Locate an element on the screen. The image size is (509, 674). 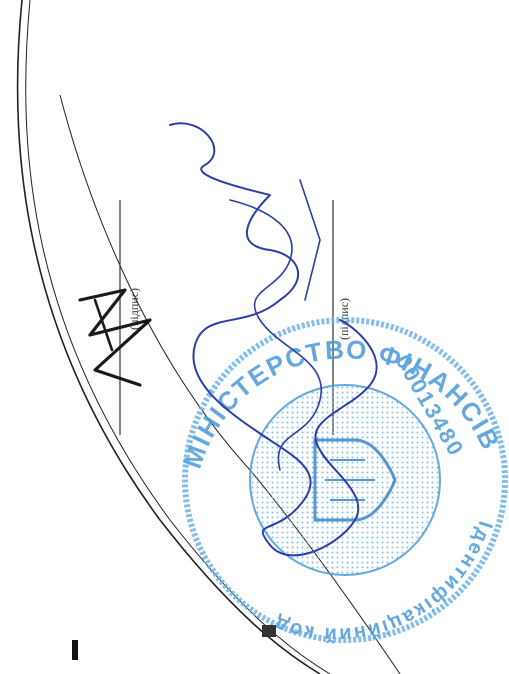
margin-mark is located at coordinates (75, 650).